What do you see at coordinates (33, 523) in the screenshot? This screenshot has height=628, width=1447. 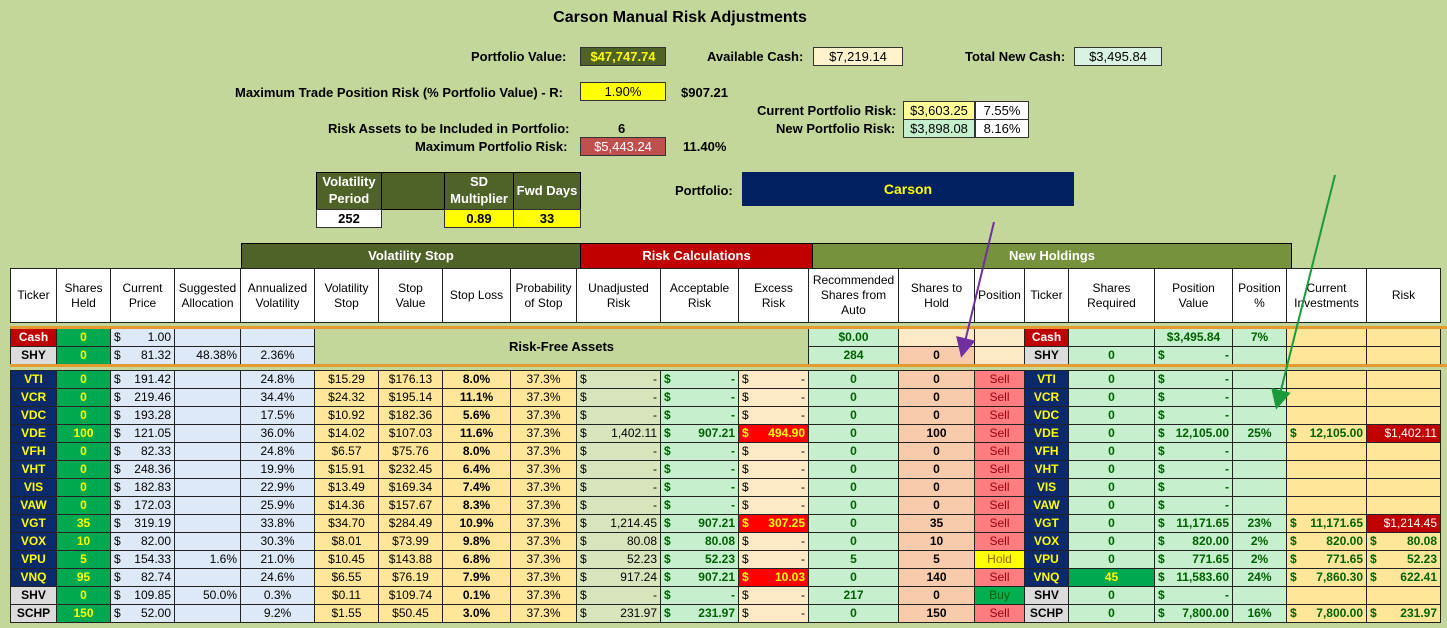 I see `ticker-cell: VGT` at bounding box center [33, 523].